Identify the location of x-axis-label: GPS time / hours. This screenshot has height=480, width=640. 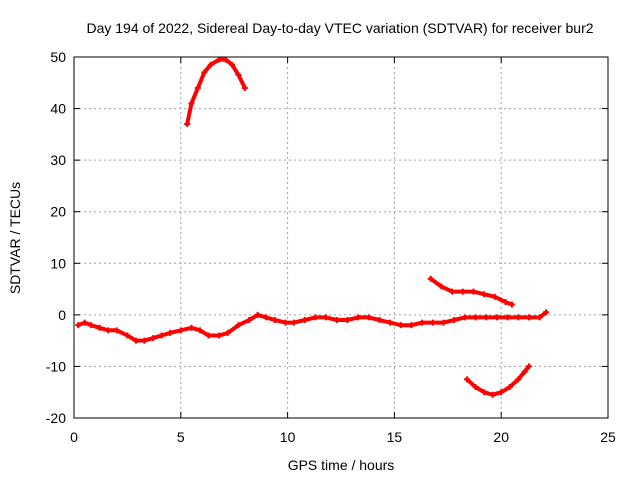
(341, 465).